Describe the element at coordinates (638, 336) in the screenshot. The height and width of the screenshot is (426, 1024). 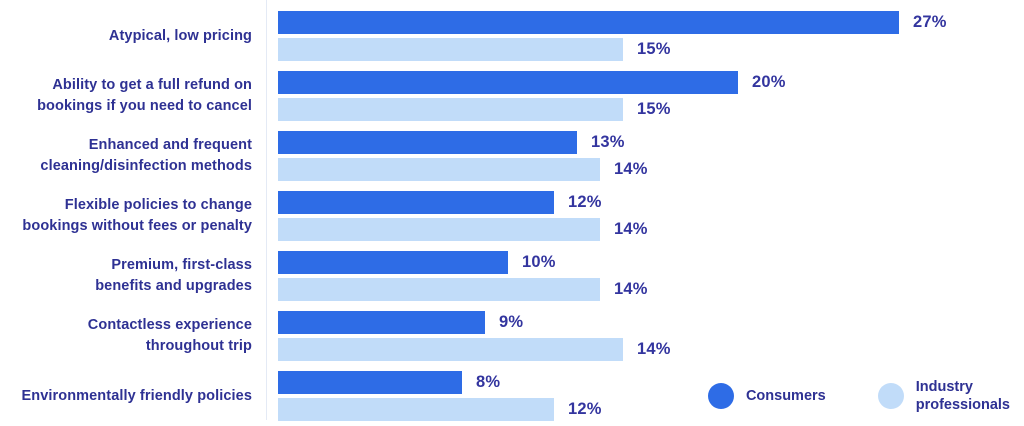
I see `bars-cell: 9% 14%` at that location.